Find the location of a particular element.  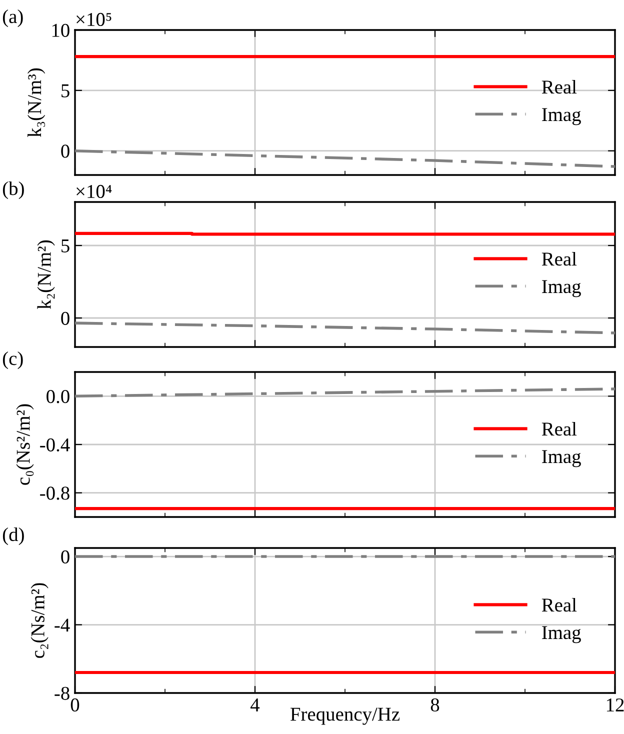

text: ×10⁴ is located at coordinates (94, 191).